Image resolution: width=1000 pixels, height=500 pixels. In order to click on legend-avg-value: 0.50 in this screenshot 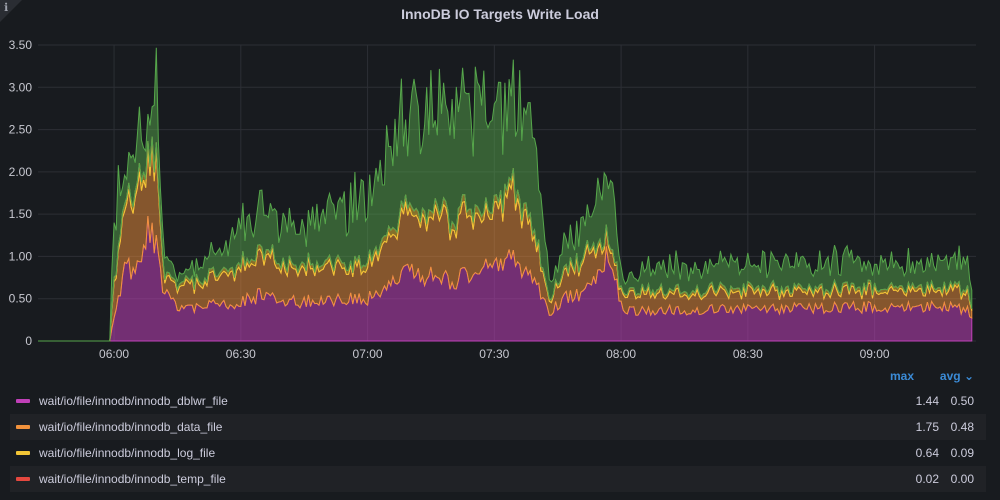, I will do `click(962, 401)`.